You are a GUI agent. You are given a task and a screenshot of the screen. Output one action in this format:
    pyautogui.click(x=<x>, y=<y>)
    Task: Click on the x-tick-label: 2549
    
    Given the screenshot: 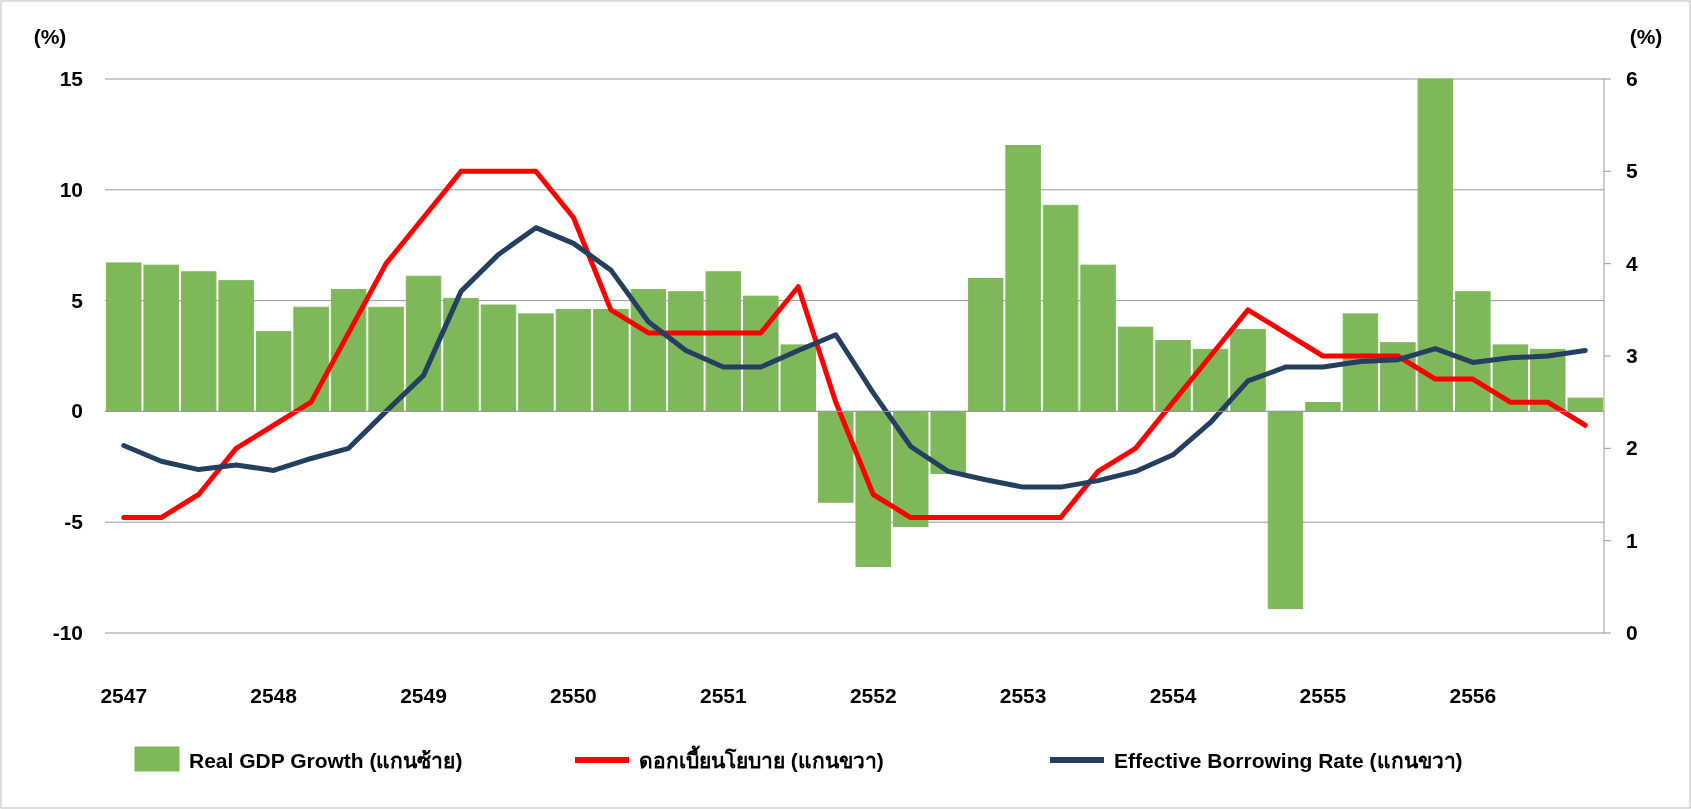 What is the action you would take?
    pyautogui.click(x=423, y=695)
    